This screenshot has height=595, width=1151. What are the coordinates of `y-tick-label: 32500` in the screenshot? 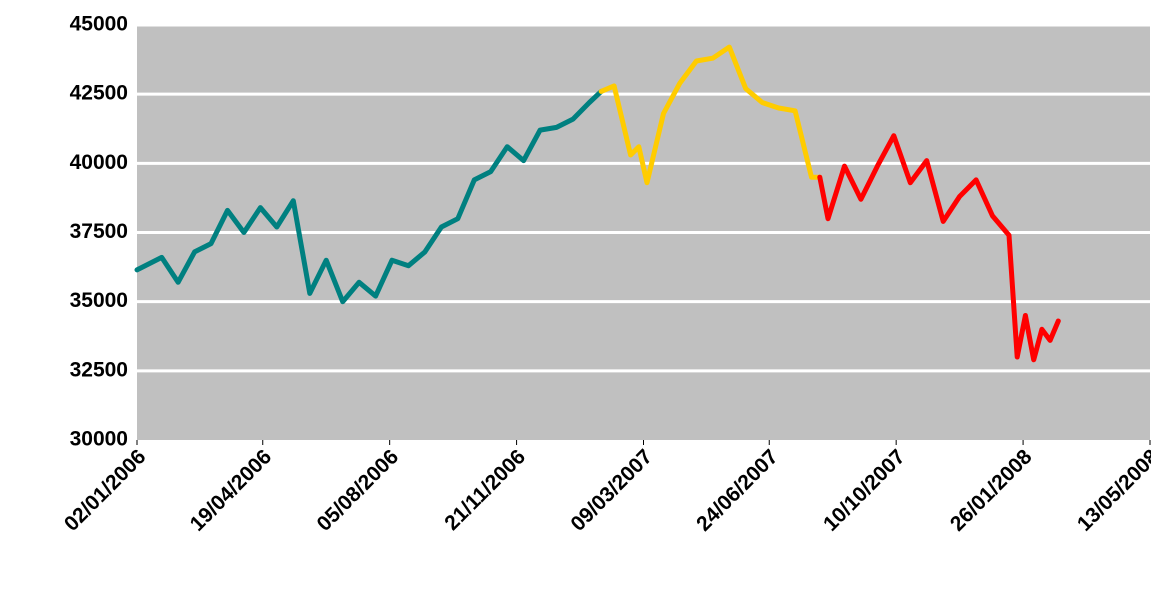 It's located at (99, 369).